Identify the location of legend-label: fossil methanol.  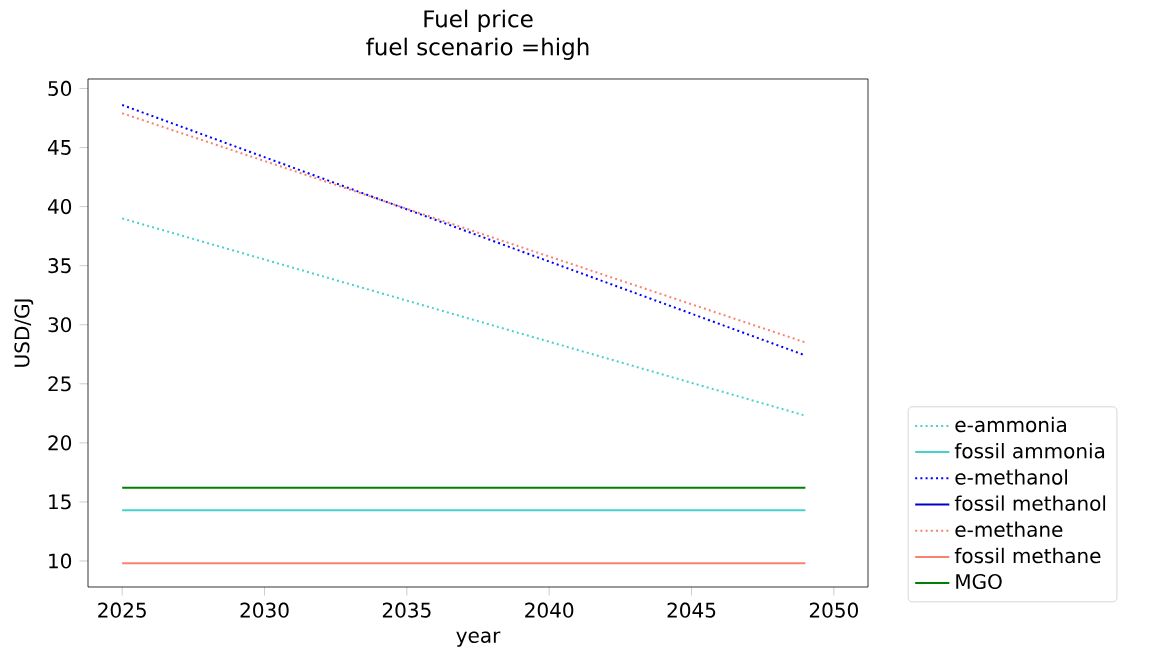
(1030, 503).